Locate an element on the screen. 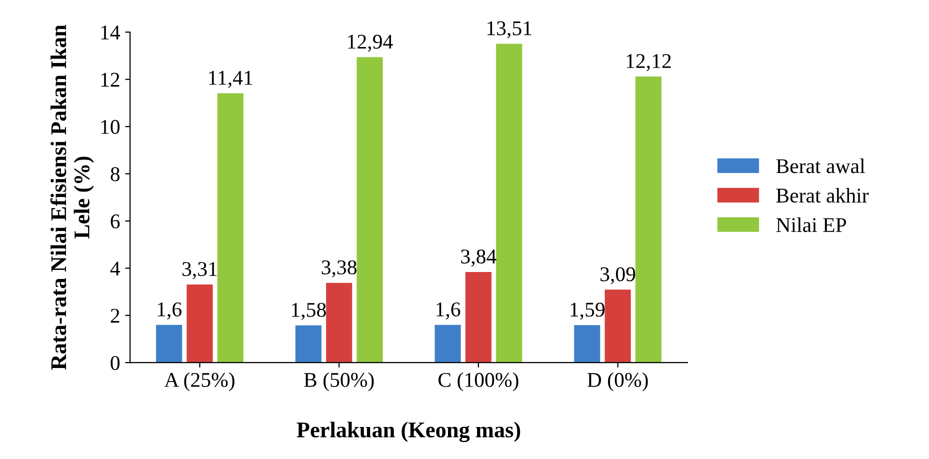  y-tick-label: 8 is located at coordinates (115, 174).